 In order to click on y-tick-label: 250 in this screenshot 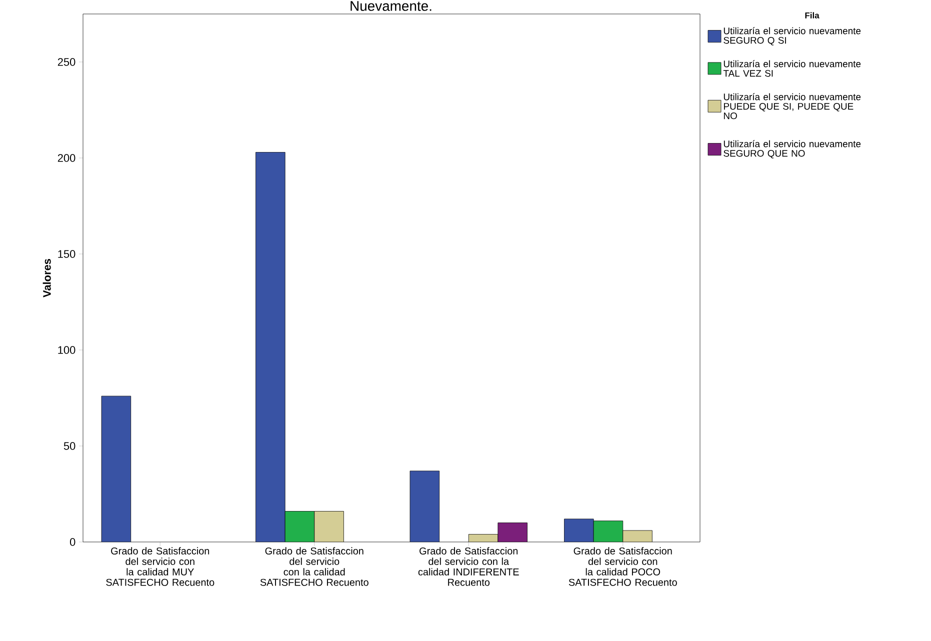, I will do `click(67, 62)`.